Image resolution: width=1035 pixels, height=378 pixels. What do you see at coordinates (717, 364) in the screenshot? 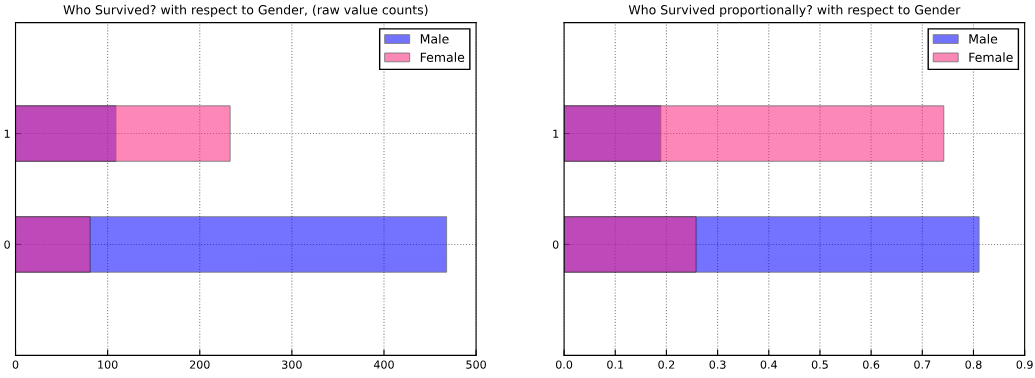
I see `x-tick-label: 0.3` at bounding box center [717, 364].